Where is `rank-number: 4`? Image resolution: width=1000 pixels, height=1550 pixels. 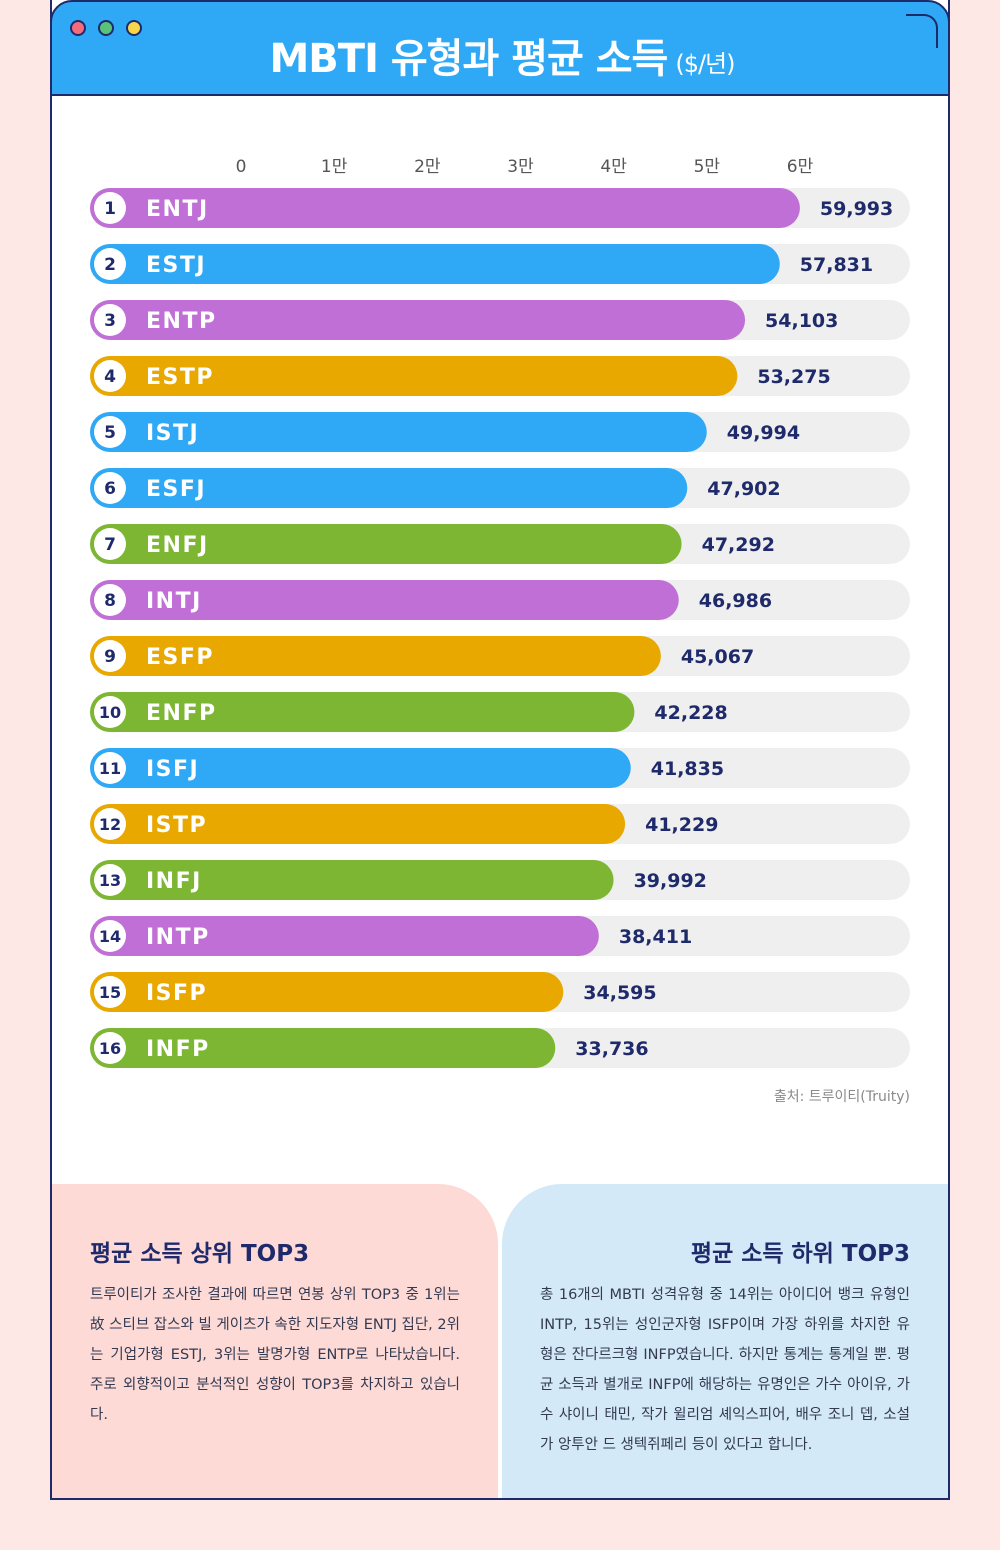 rank-number: 4 is located at coordinates (110, 377).